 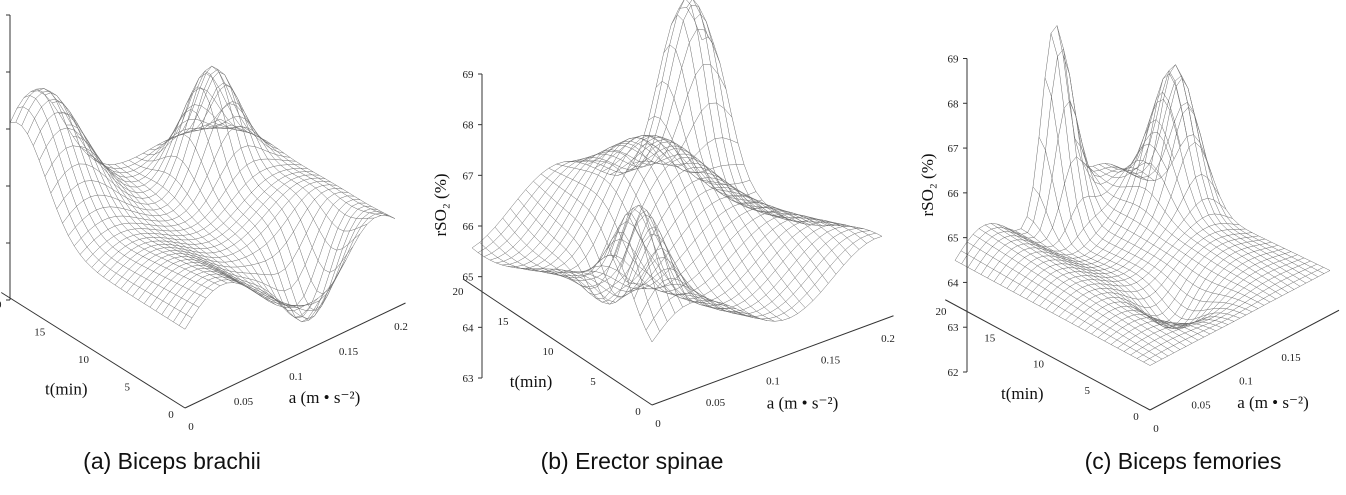 I want to click on x-axis-line, so click(x=1244, y=360).